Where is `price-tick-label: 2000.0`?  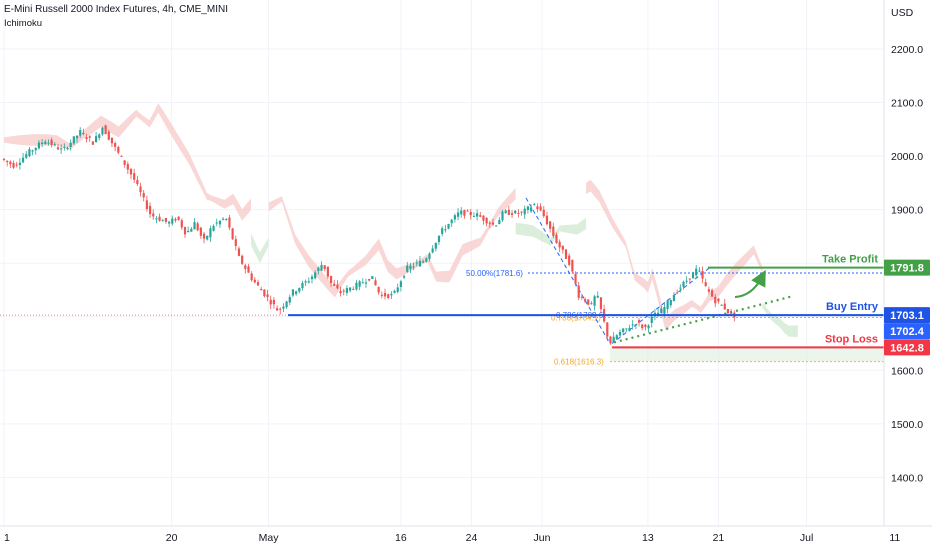
price-tick-label: 2000.0 is located at coordinates (907, 157).